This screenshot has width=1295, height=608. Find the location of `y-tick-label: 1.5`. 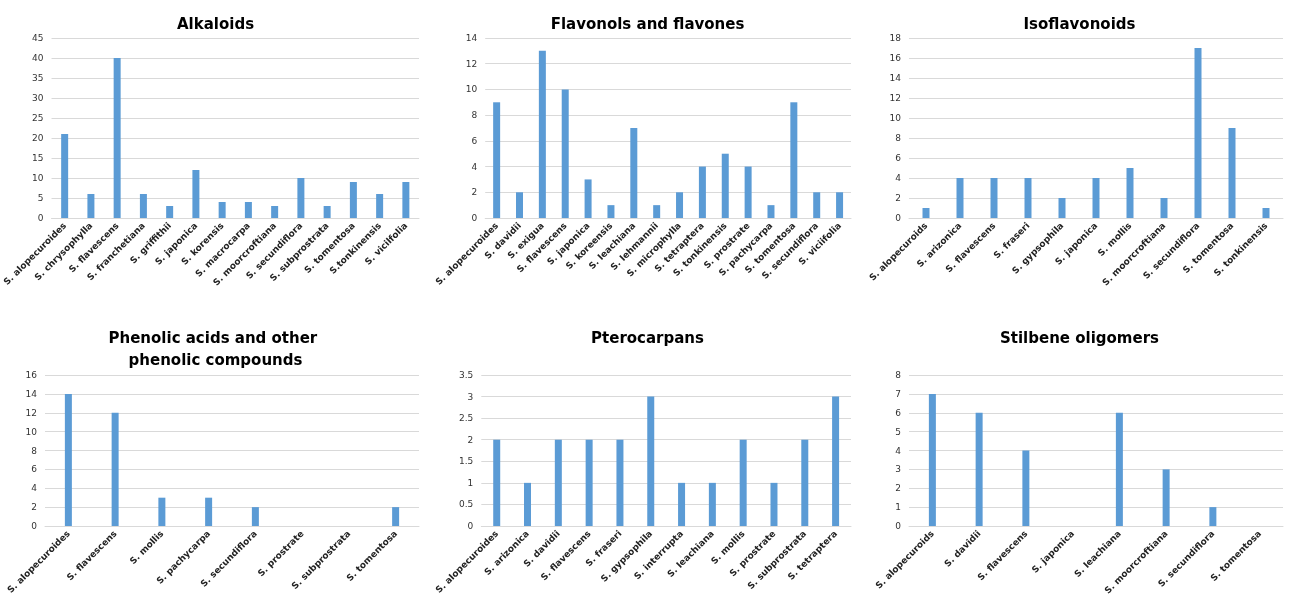

y-tick-label: 1.5 is located at coordinates (466, 461).